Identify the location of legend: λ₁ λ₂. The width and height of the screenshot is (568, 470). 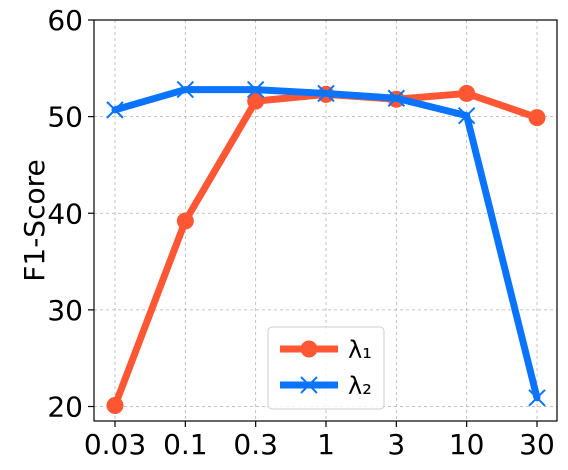
(326, 368).